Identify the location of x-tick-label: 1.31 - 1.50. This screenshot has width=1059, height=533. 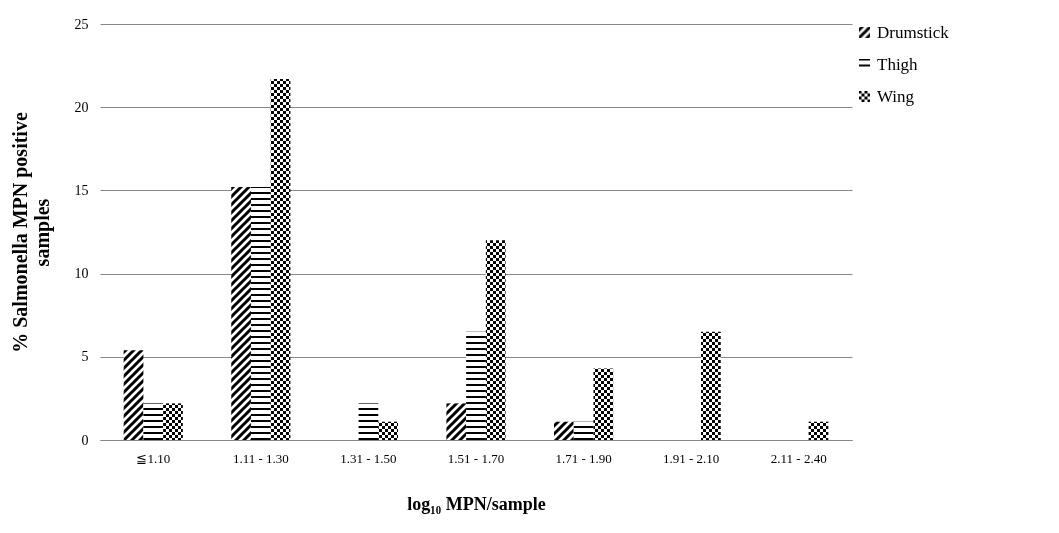
(368, 458).